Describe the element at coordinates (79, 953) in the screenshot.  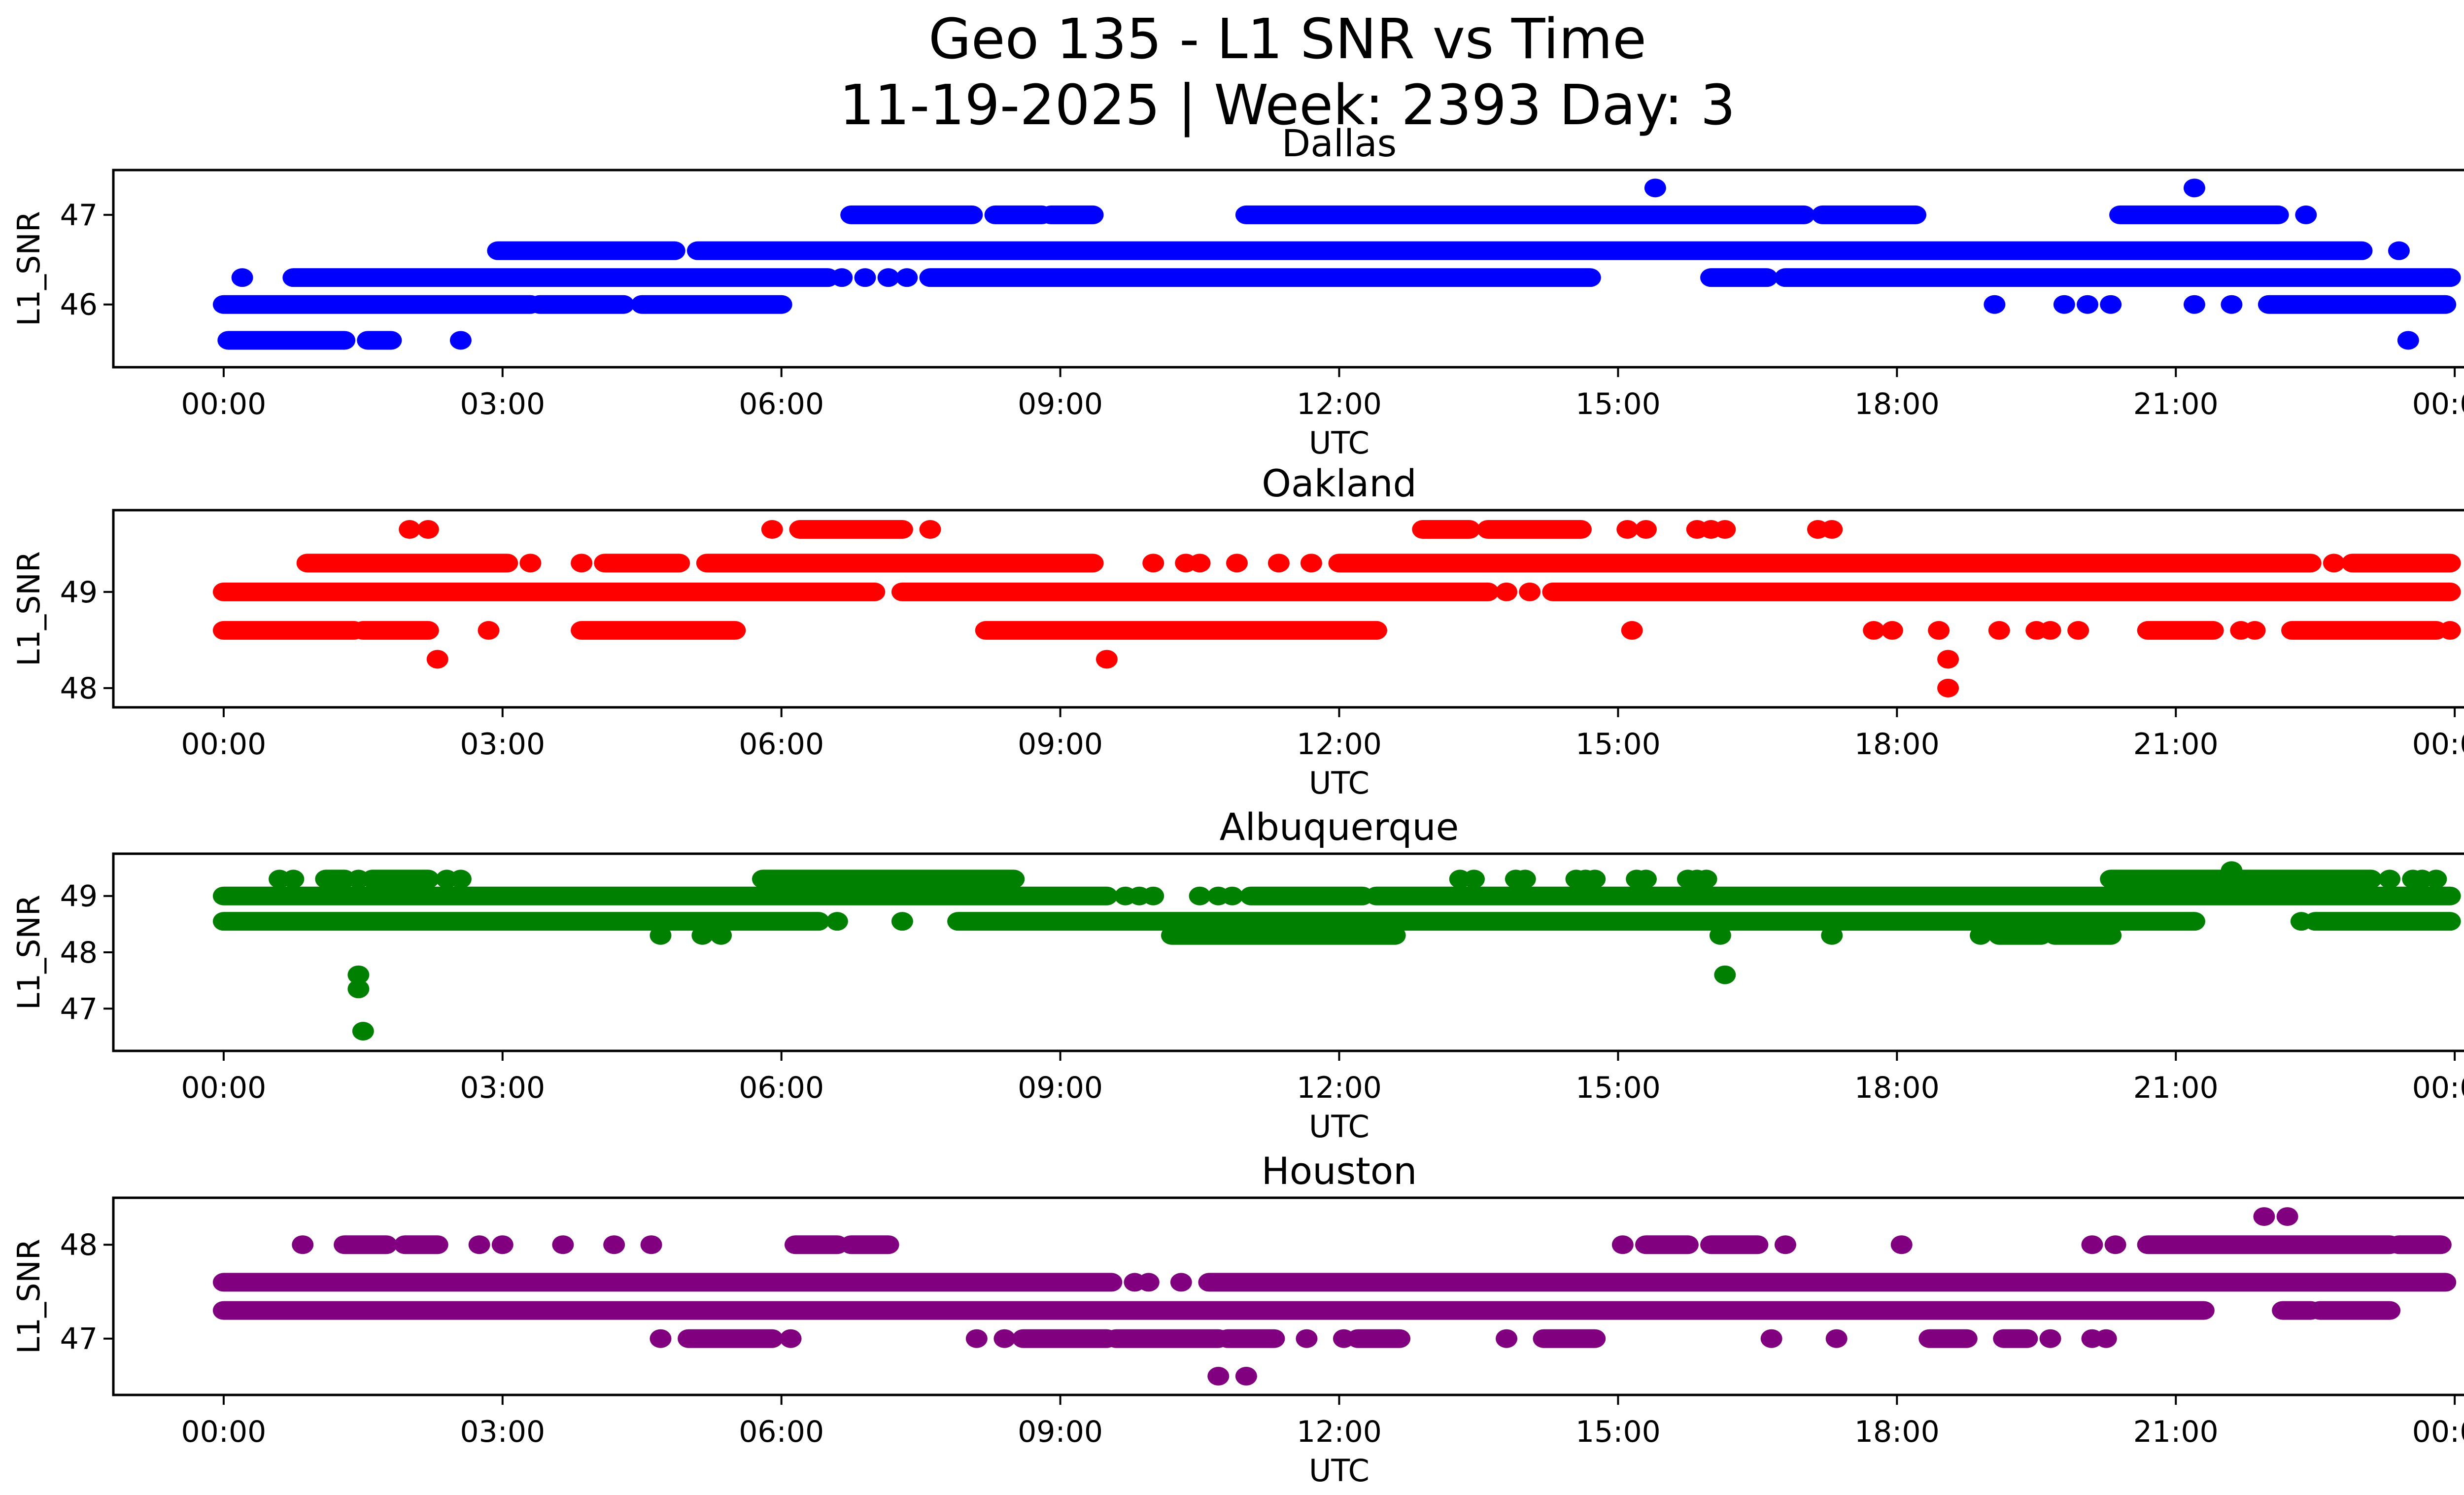
I see `y-tick-label: 48` at that location.